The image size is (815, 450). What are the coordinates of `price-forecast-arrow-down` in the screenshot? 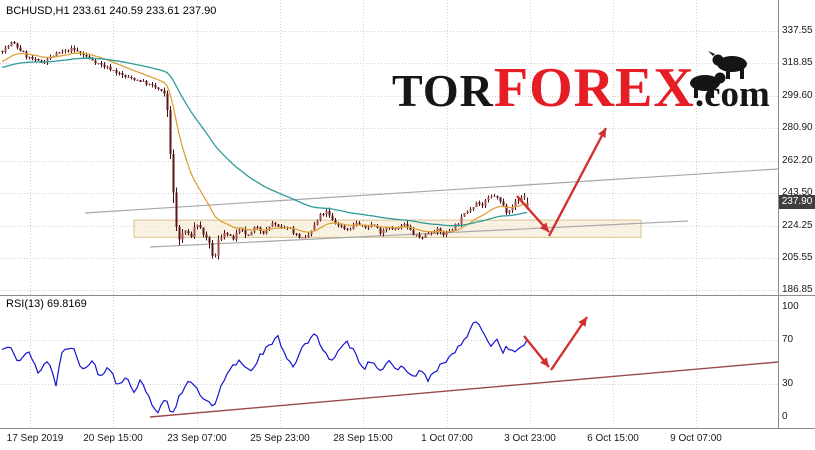 It's located at (533, 214).